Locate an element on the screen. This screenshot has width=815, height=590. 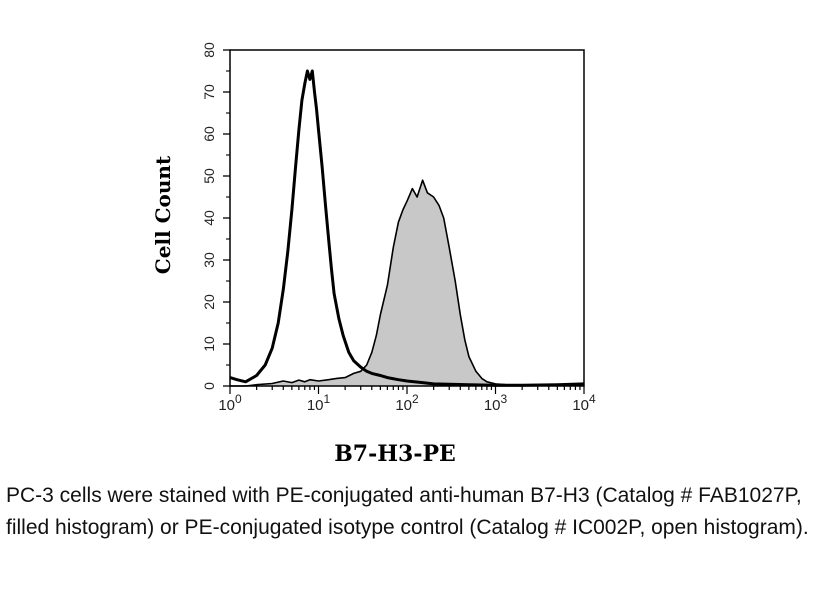
x-tick-label: 10⁰ is located at coordinates (230, 403).